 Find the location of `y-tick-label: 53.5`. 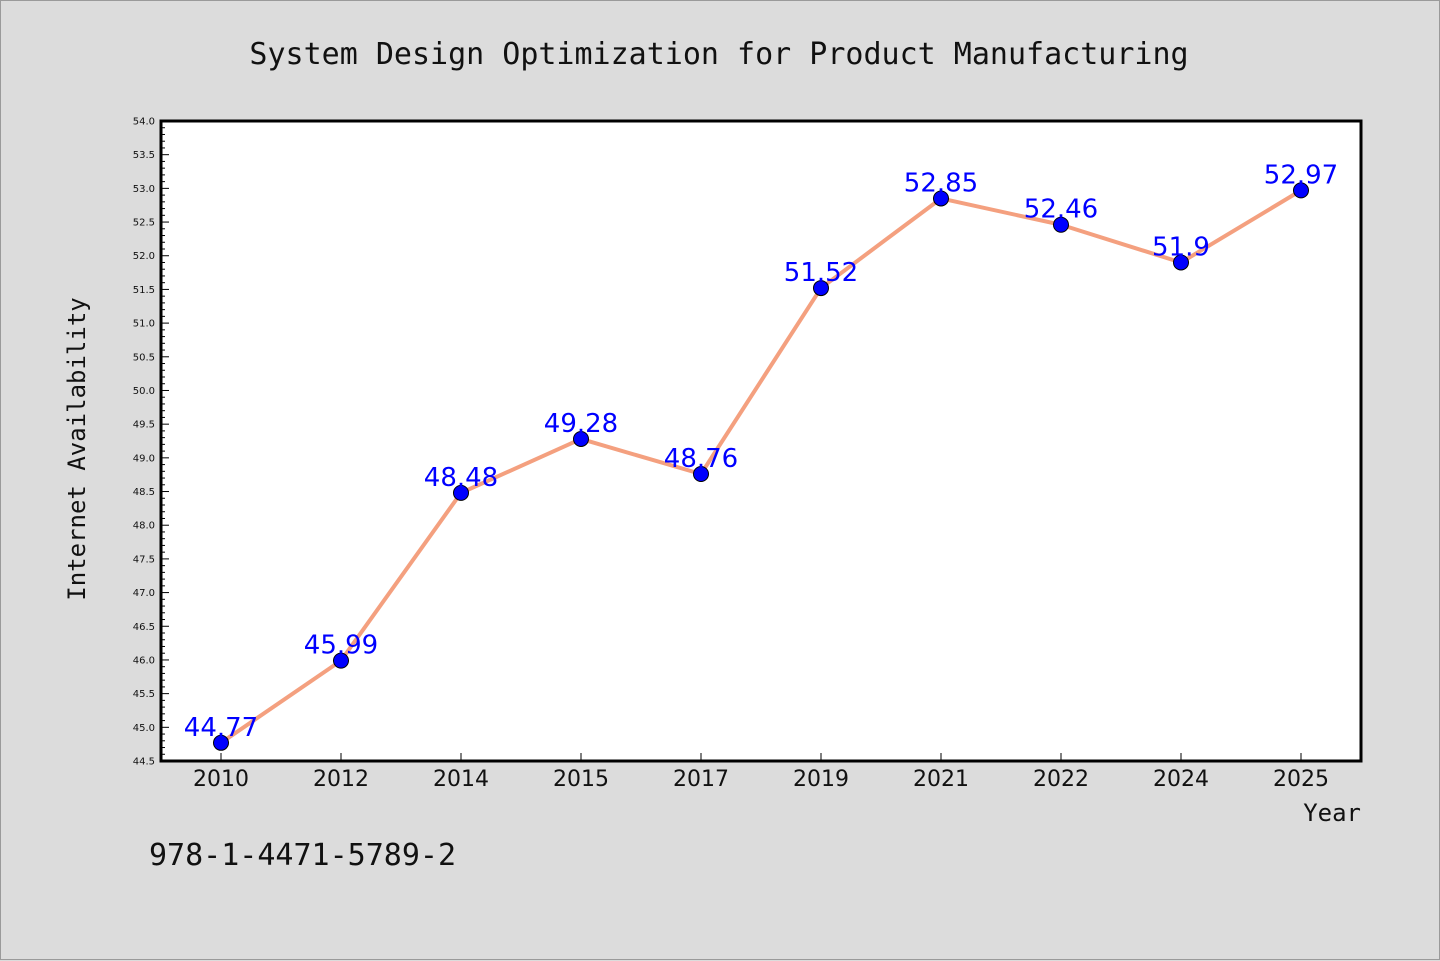

y-tick-label: 53.5 is located at coordinates (144, 155).